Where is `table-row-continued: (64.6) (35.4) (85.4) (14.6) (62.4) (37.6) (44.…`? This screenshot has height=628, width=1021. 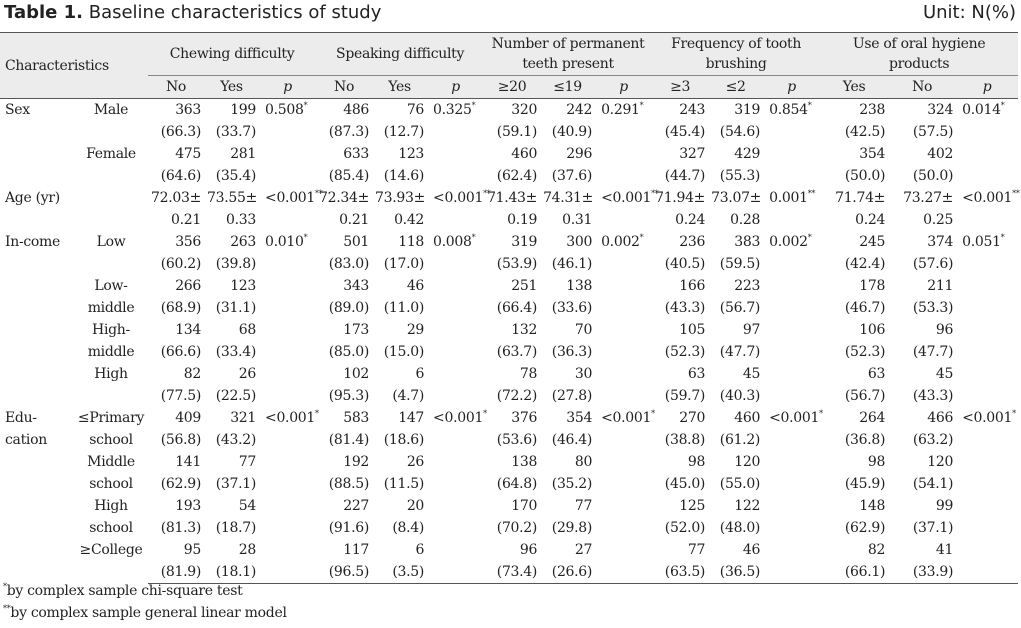 table-row-continued: (64.6) (35.4) (85.4) (14.6) (62.4) (37.6) (44.… is located at coordinates (509, 176).